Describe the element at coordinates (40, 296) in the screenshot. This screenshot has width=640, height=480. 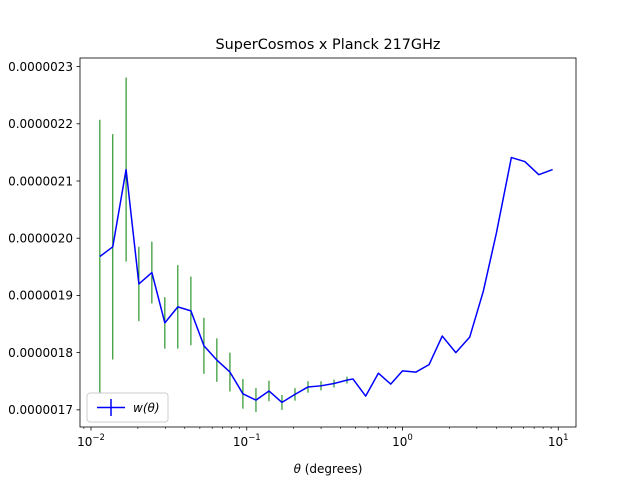
I see `y-tick-label: 0.0000019` at that location.